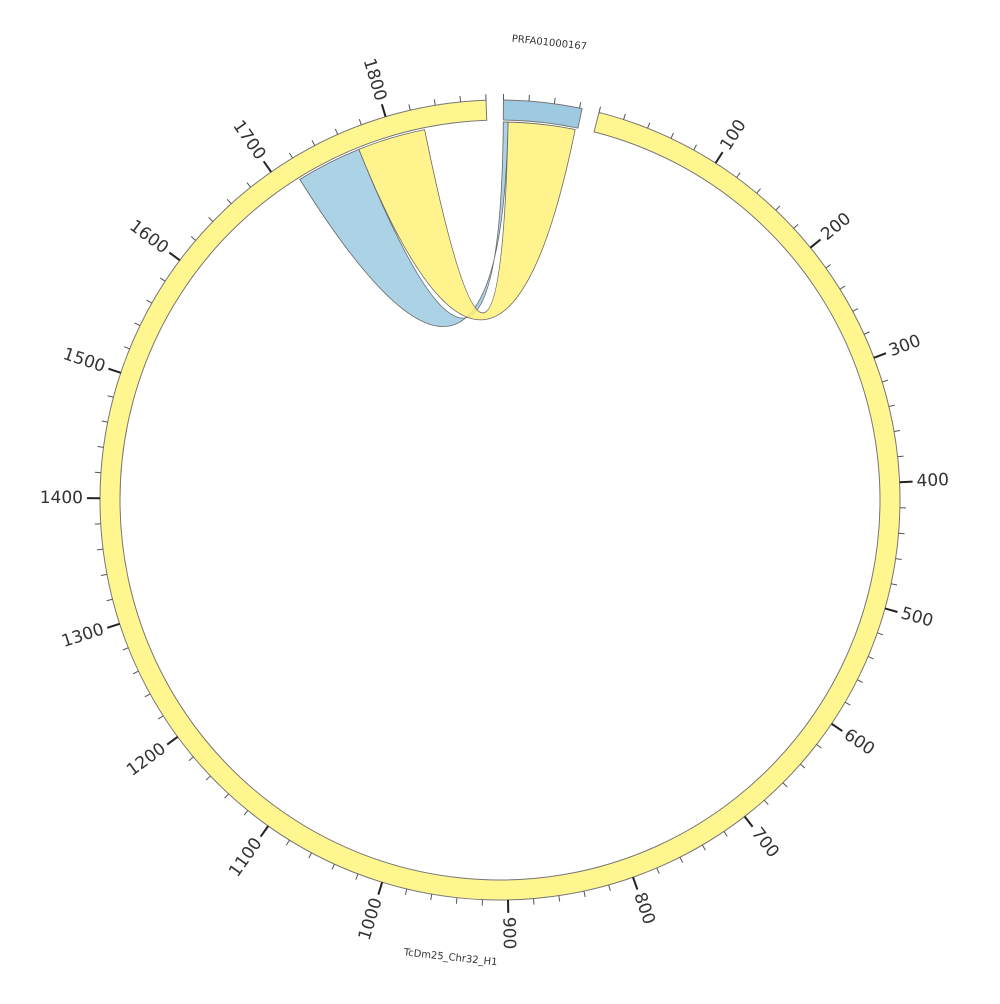 This screenshot has width=1000, height=1004. I want to click on tick-label: 1400, so click(61, 498).